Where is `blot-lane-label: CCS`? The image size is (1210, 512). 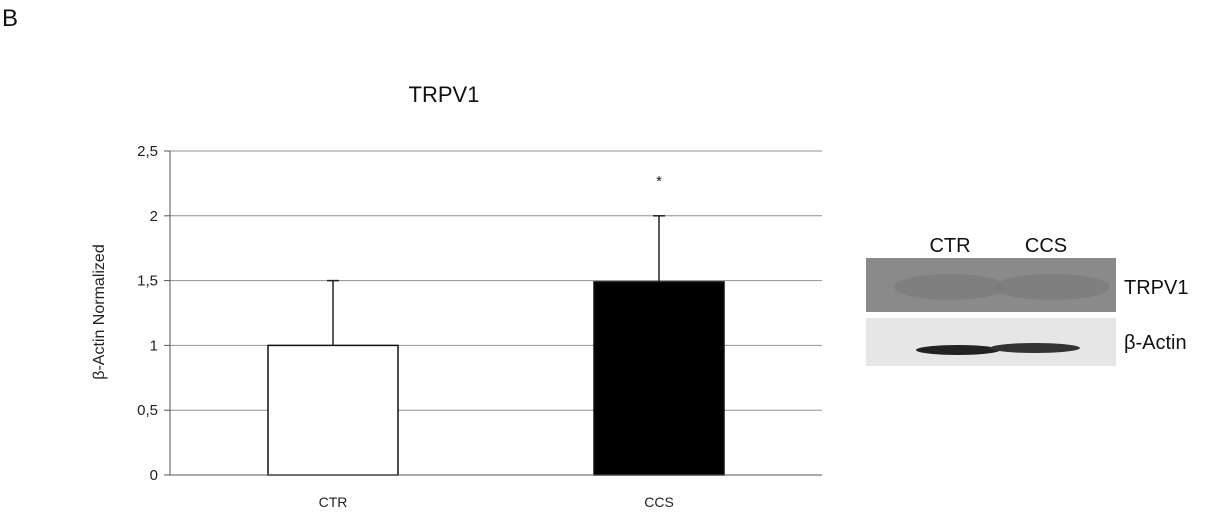
blot-lane-label: CCS is located at coordinates (1046, 246).